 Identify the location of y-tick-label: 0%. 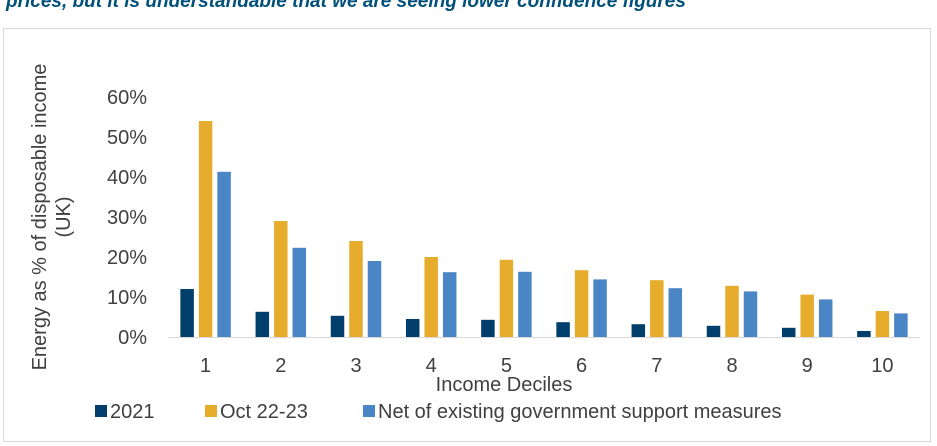
(132, 338).